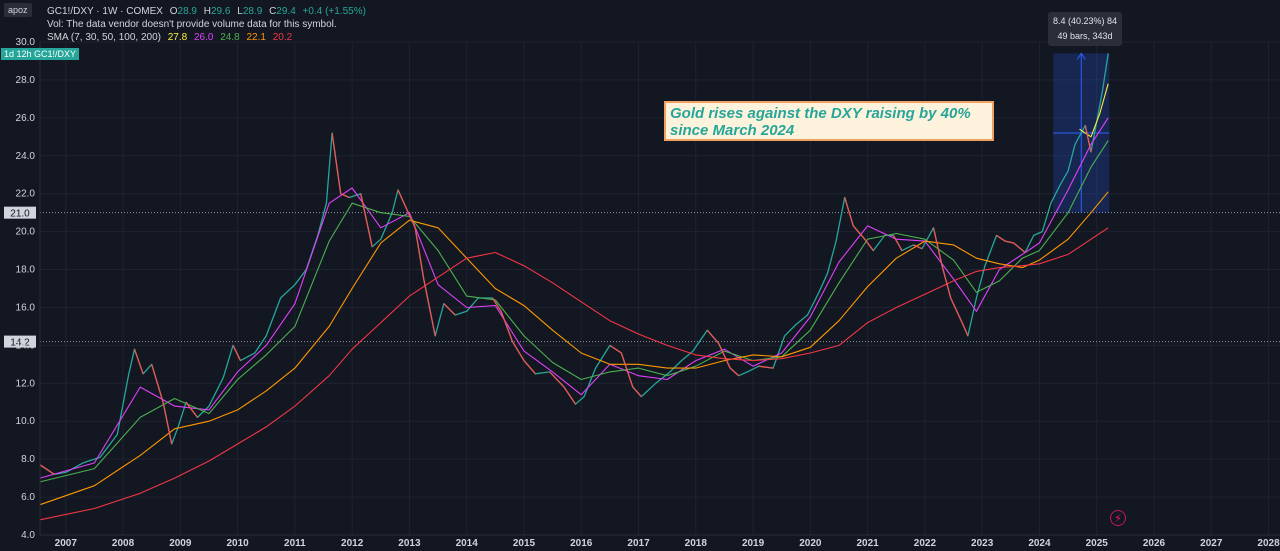  What do you see at coordinates (26, 232) in the screenshot?
I see `y-tick-label: 20.0` at bounding box center [26, 232].